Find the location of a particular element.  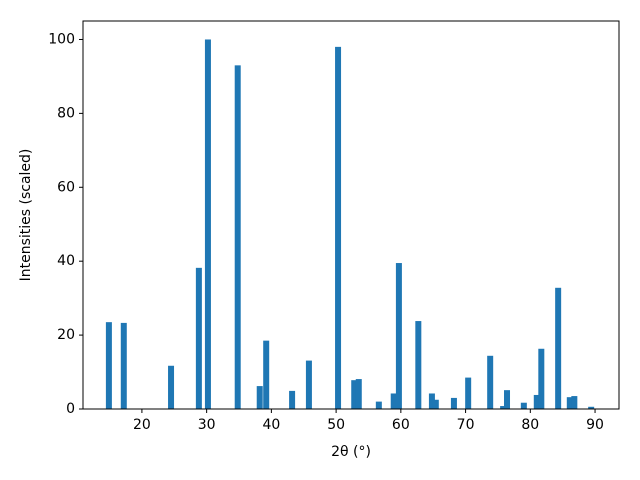

x-tick-label: 20 is located at coordinates (142, 425).